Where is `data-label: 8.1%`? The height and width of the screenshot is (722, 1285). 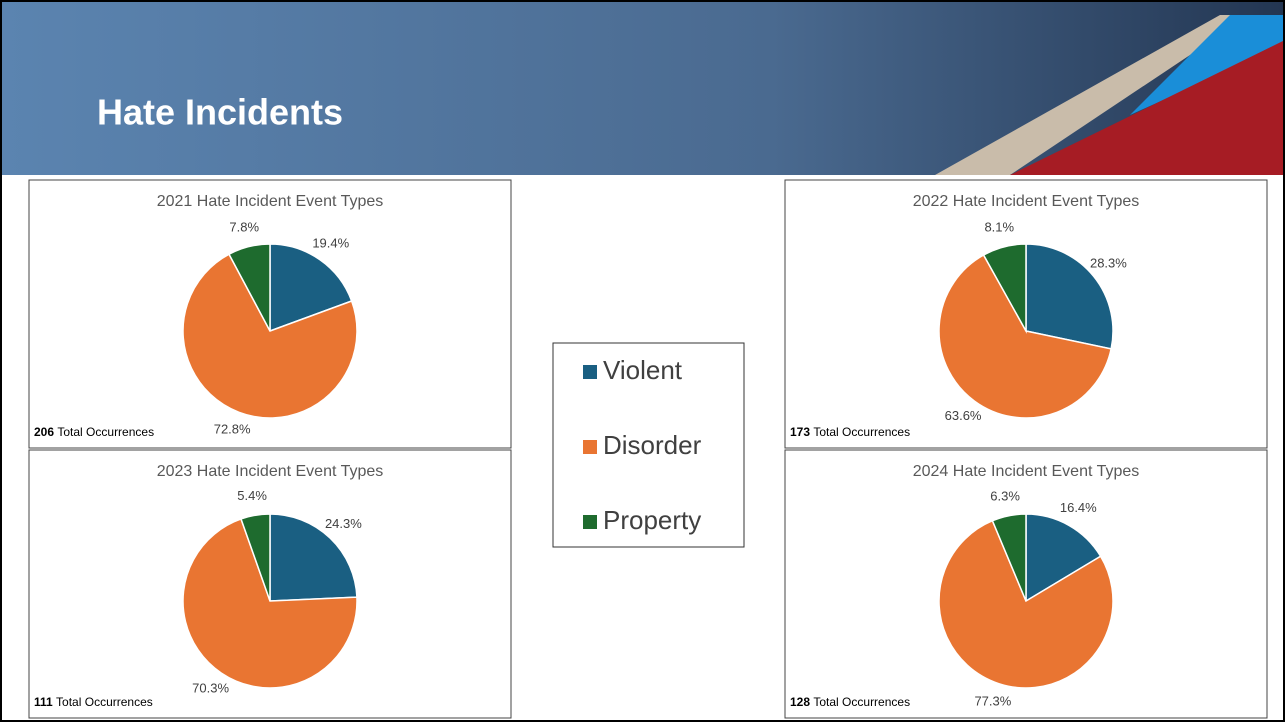
data-label: 8.1% is located at coordinates (999, 227).